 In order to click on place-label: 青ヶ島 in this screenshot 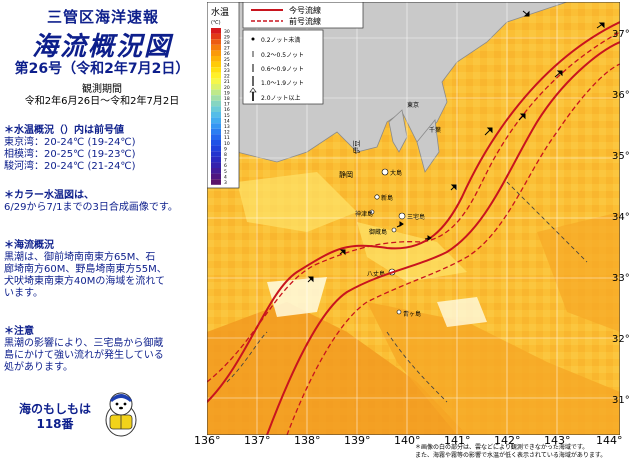, I will do `click(412, 314)`.